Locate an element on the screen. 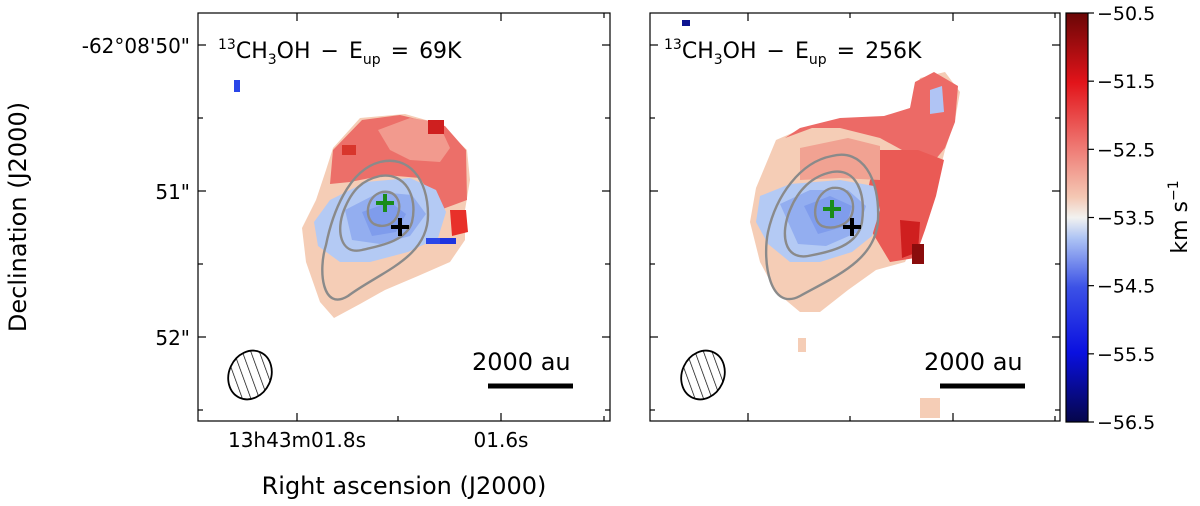 The image size is (1200, 506). colorbar-ticks: −50.5 −51.5 −52.5 −53.5 −54.5 −55.5 −56.5 is located at coordinates (1121, 218).